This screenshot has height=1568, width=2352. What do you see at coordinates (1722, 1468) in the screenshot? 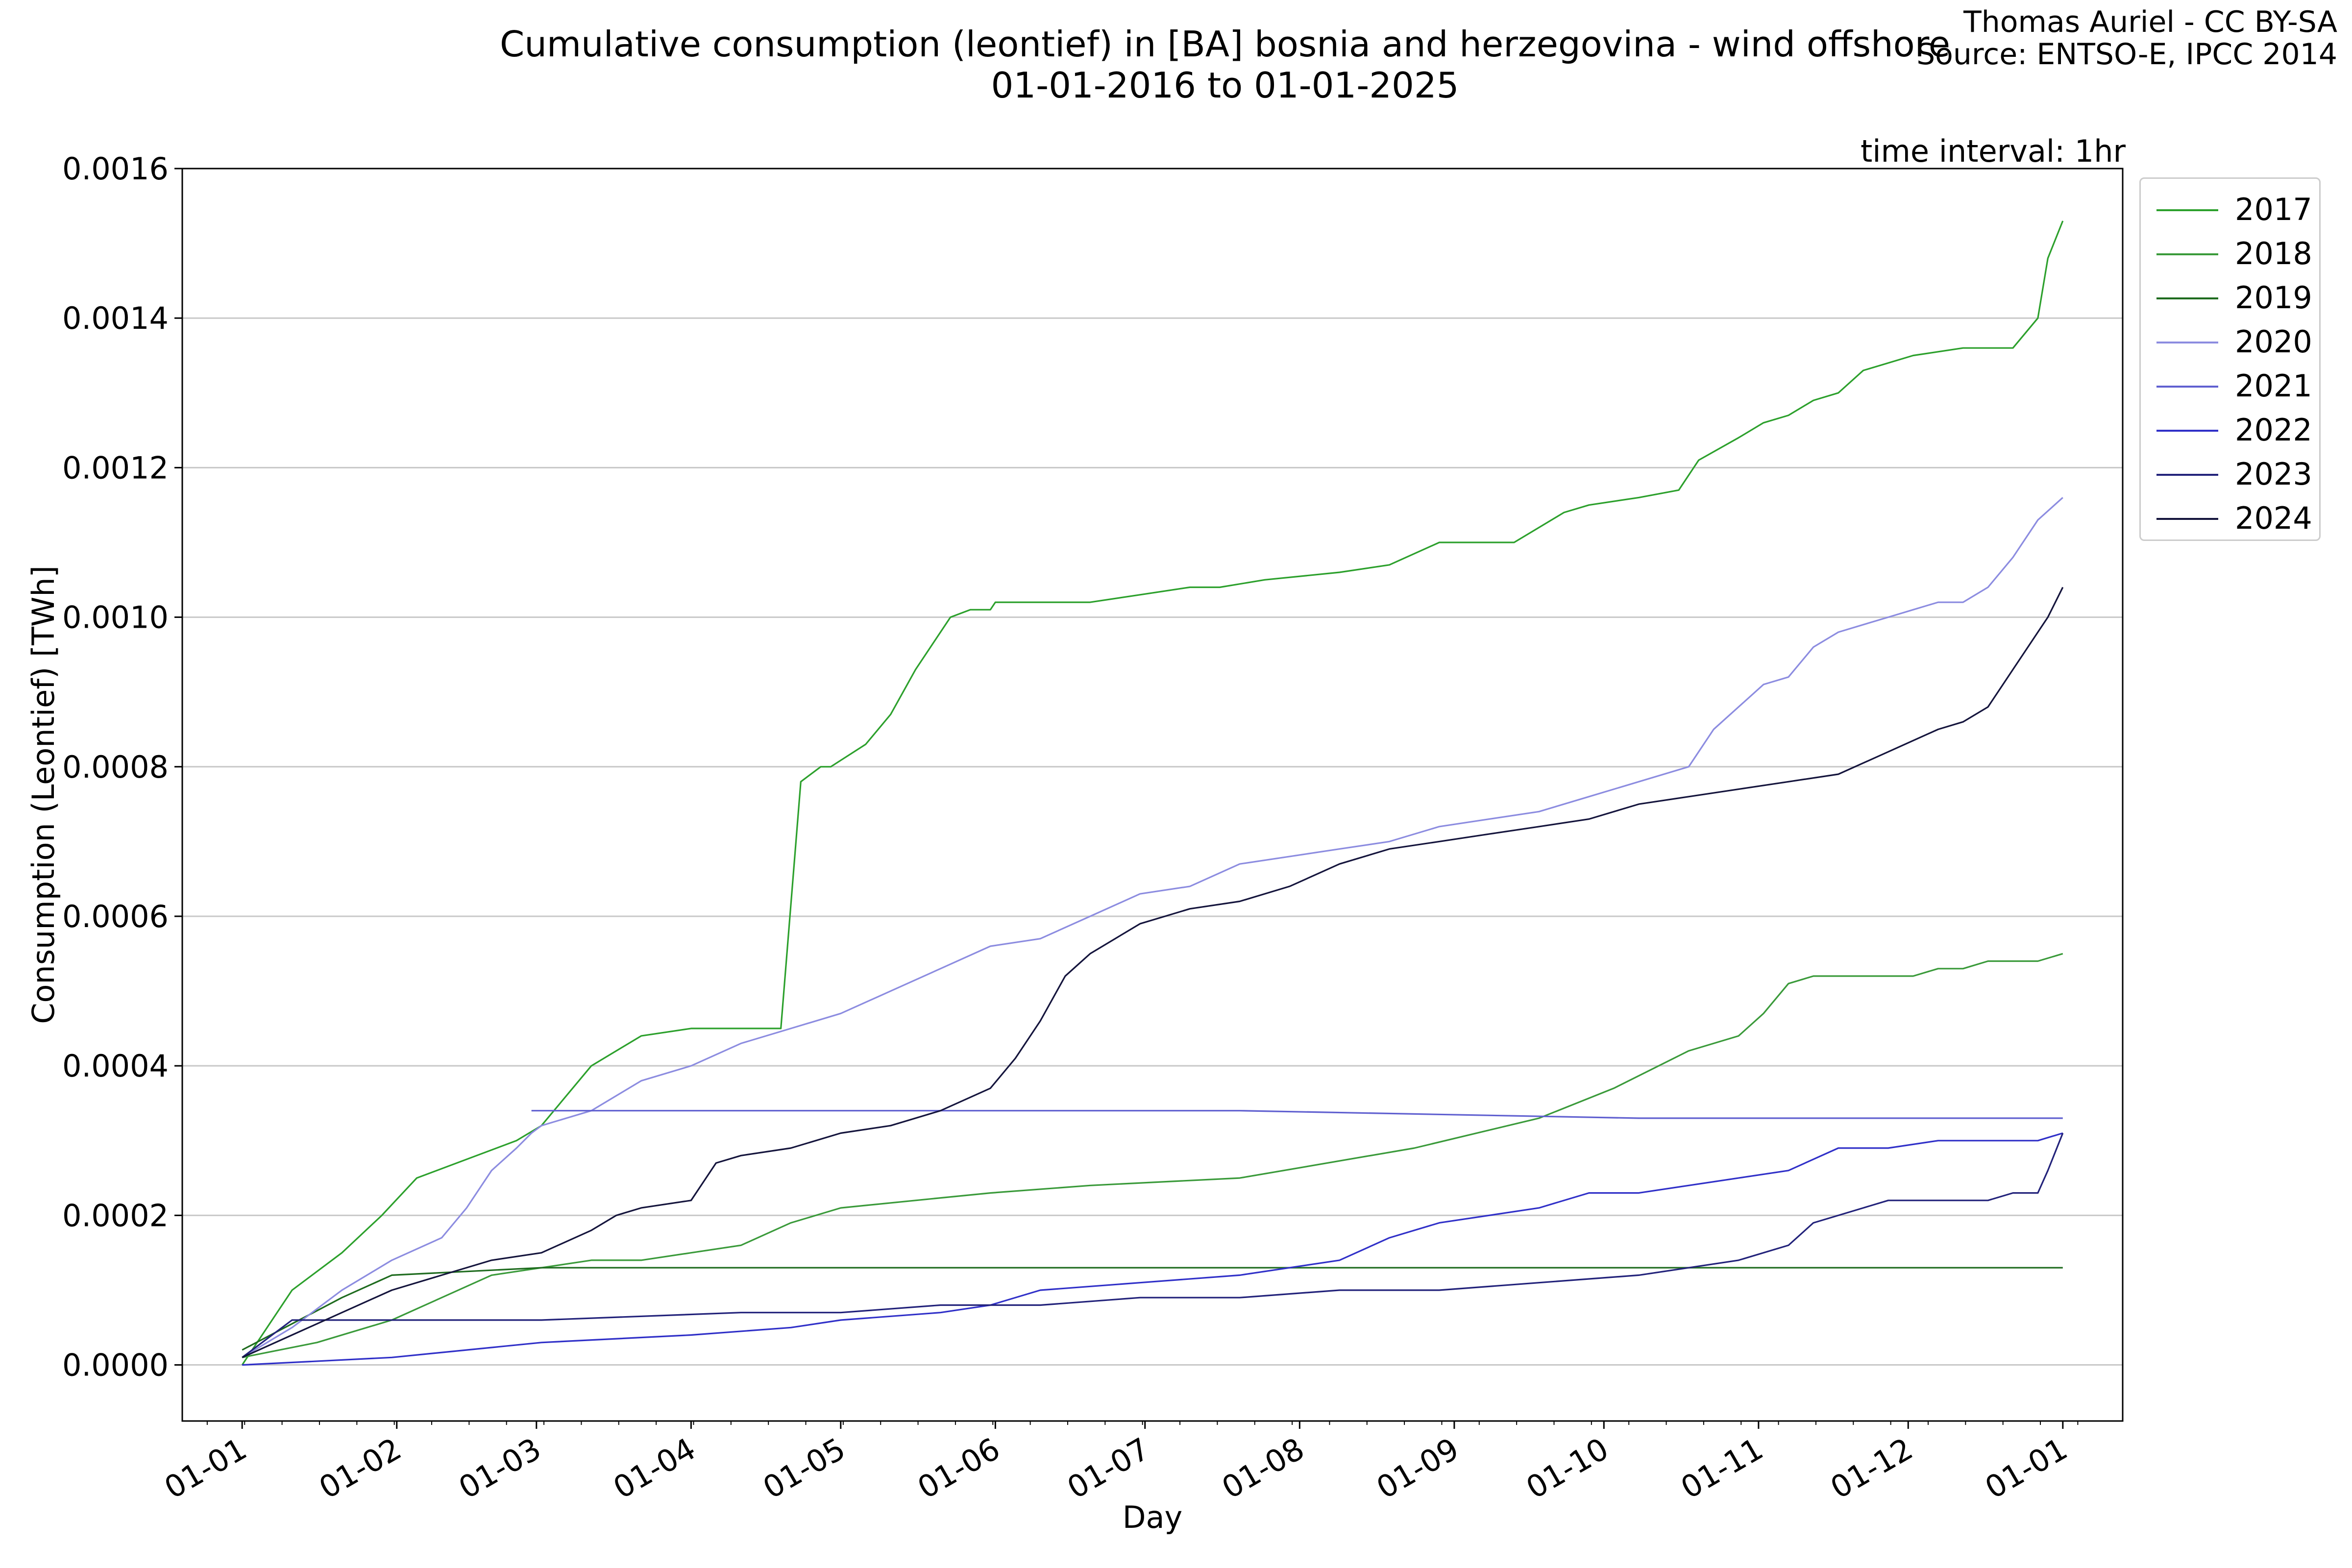
I see `x-tick-label: 01-11` at bounding box center [1722, 1468].